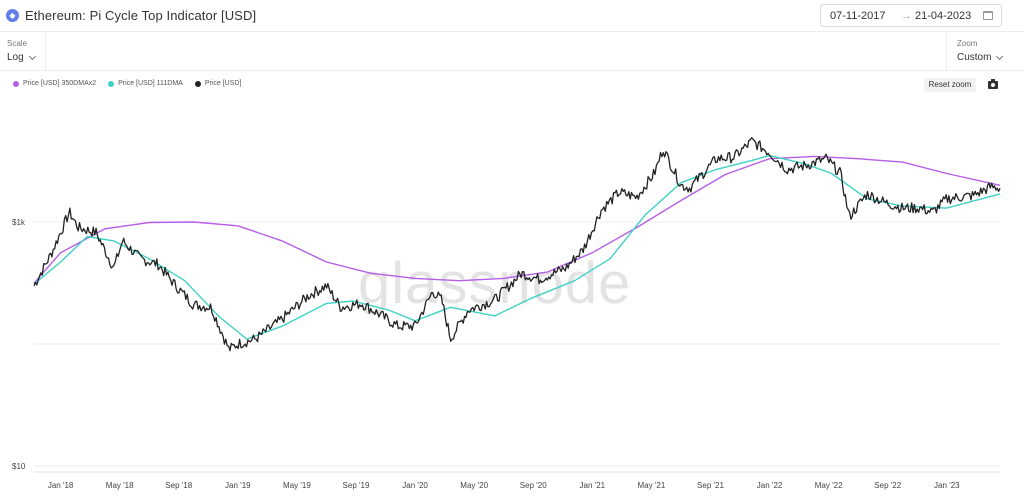  Describe the element at coordinates (593, 485) in the screenshot. I see `x-tick-label: Jan '21` at that location.